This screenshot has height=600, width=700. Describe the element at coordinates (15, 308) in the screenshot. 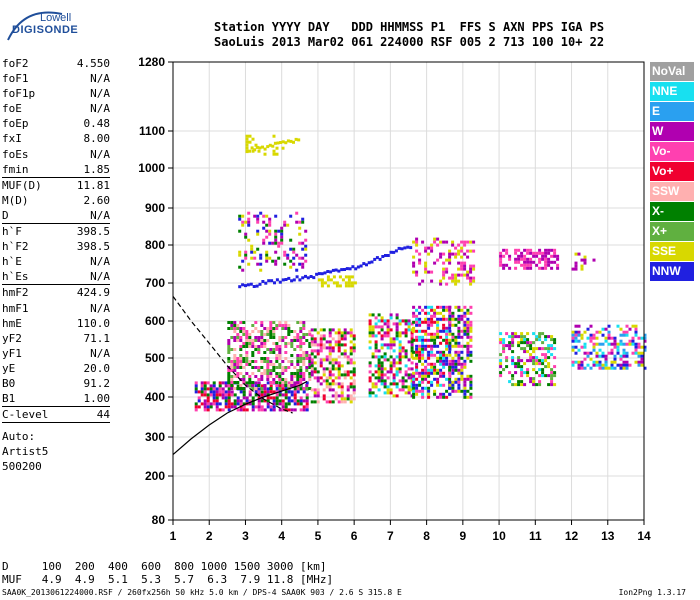

I see `param-key: hmF1` at that location.